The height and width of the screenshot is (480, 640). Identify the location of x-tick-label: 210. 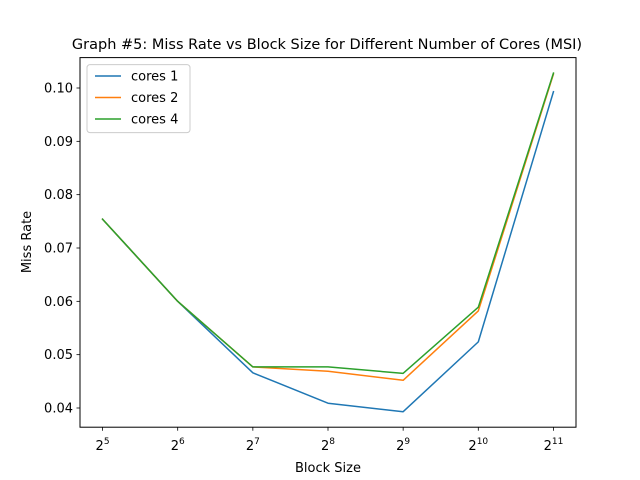
(478, 445).